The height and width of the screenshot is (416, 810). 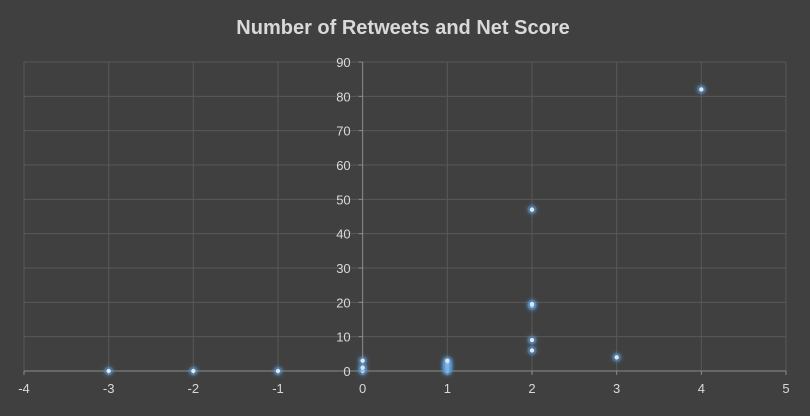 I want to click on y-tick-label: 20, so click(x=343, y=302).